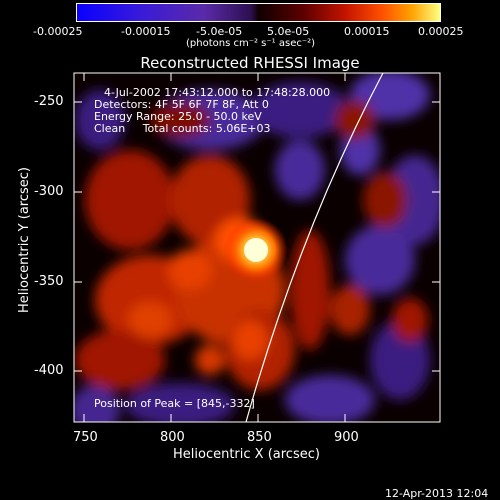  I want to click on y-tick-label: -300, so click(49, 191).